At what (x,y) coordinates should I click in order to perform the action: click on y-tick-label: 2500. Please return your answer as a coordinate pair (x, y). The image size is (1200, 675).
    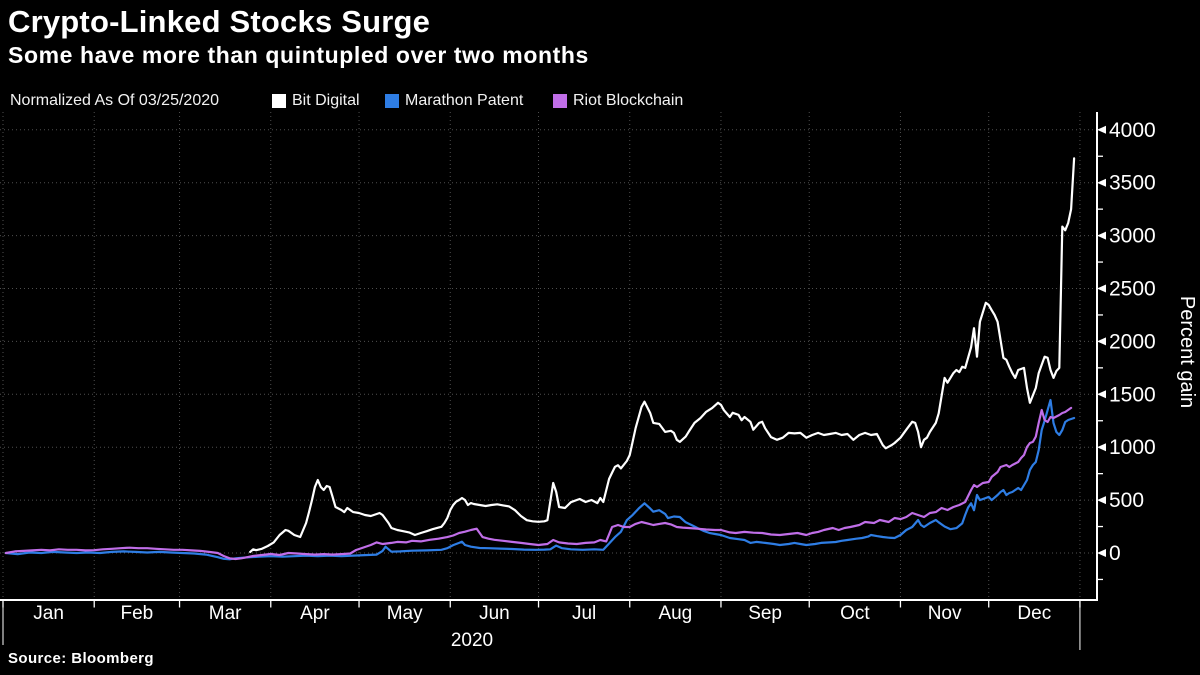
    Looking at the image, I should click on (1132, 289).